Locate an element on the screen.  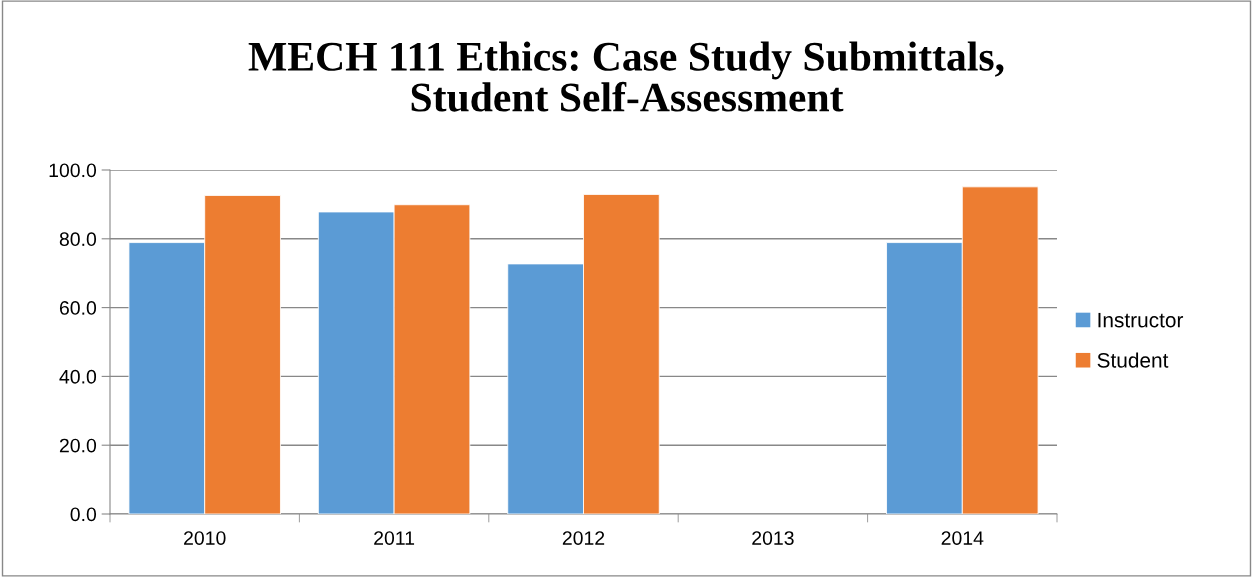
x-tick-label: 2014 is located at coordinates (962, 538).